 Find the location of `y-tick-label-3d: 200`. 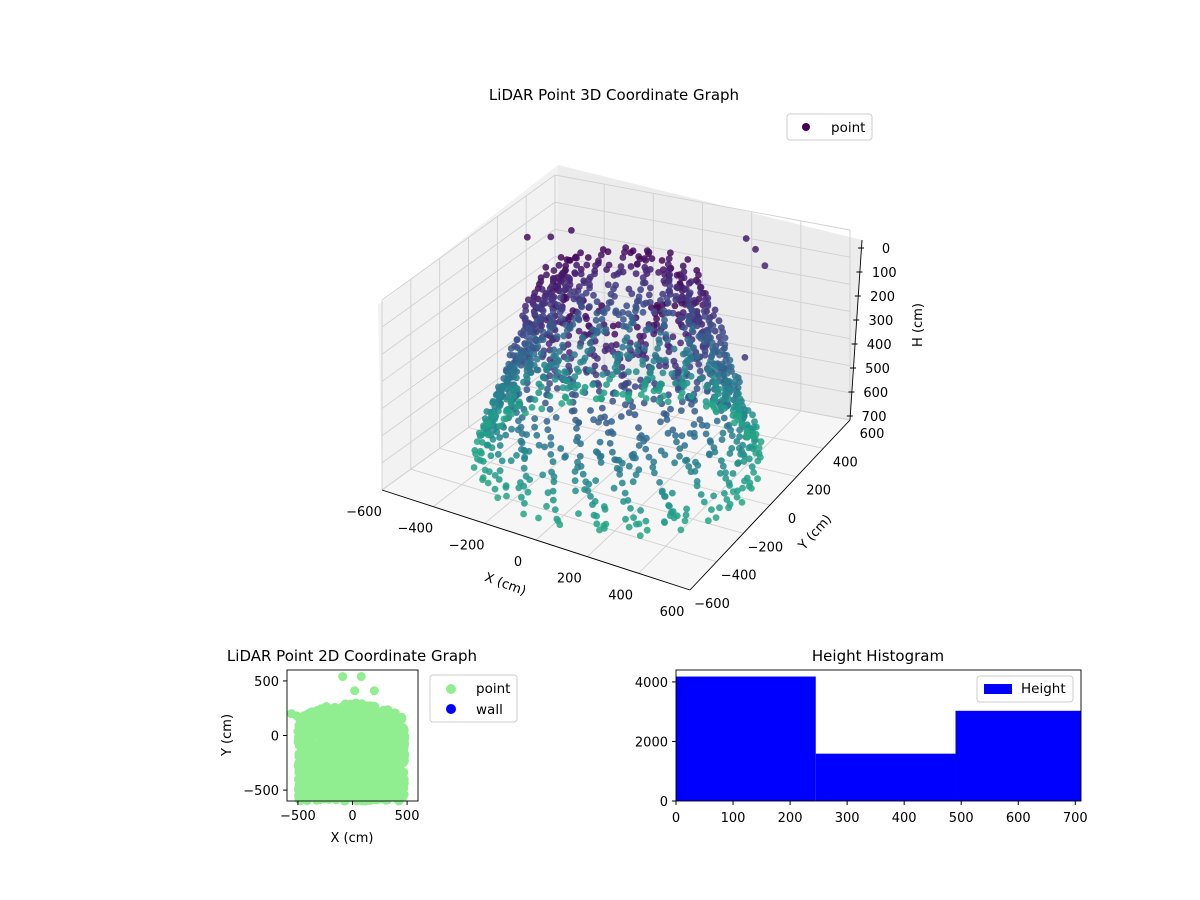

y-tick-label-3d: 200 is located at coordinates (818, 491).